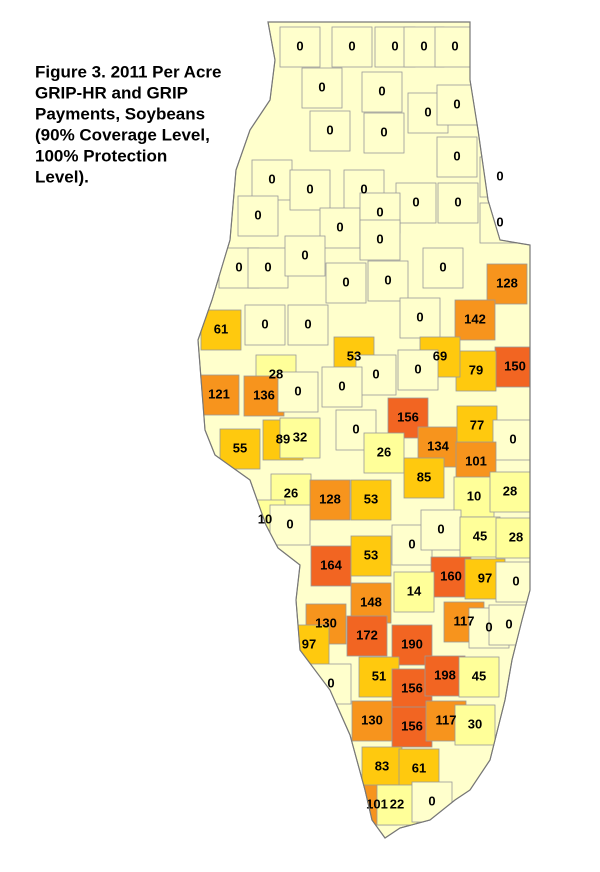 Image resolution: width=600 pixels, height=872 pixels. I want to click on county-value: 14, so click(414, 590).